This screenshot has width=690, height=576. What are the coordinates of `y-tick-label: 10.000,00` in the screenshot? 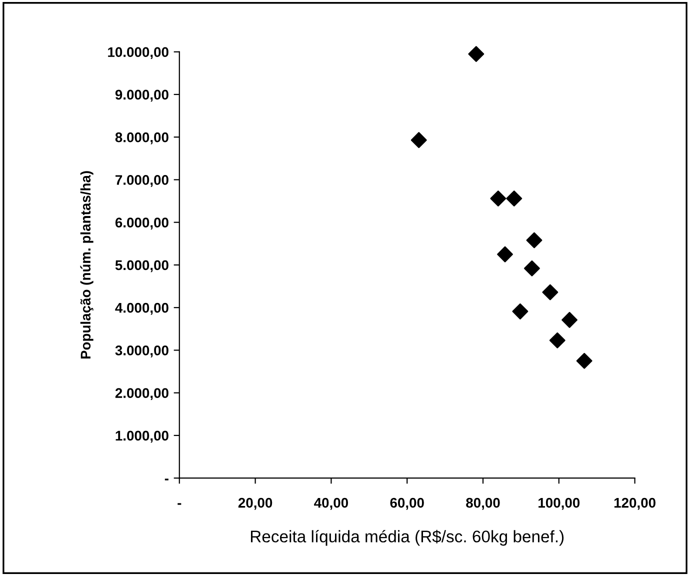 It's located at (138, 53).